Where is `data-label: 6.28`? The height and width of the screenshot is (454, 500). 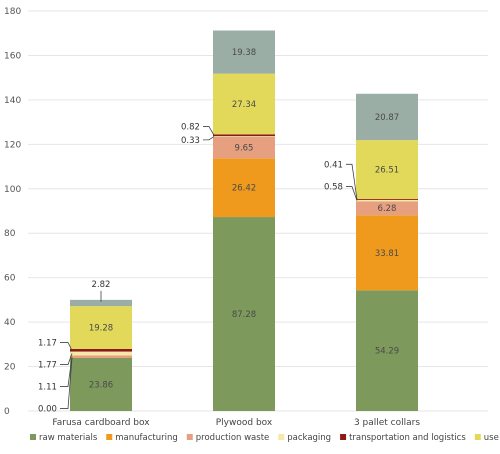 data-label: 6.28 is located at coordinates (387, 209).